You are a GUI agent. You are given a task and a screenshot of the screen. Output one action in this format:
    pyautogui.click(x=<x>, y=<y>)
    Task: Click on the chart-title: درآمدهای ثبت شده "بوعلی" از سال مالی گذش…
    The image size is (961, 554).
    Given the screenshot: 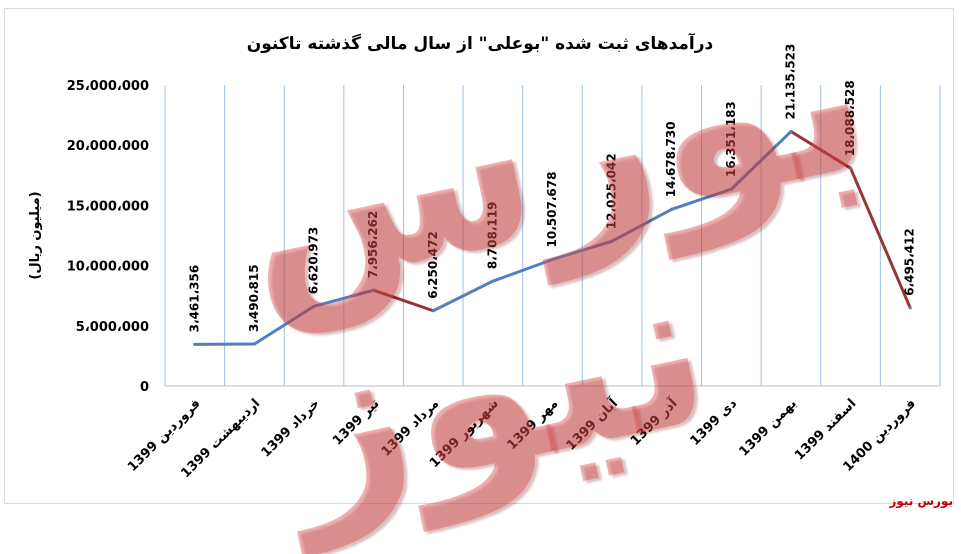 What is the action you would take?
    pyautogui.click(x=480, y=43)
    